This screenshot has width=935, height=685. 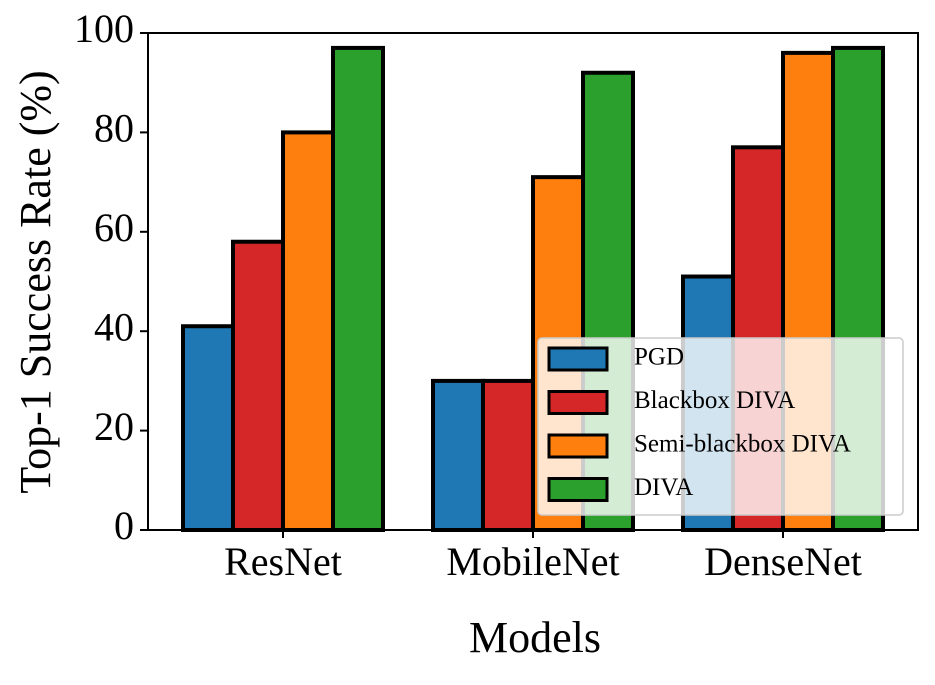 What do you see at coordinates (114, 426) in the screenshot?
I see `y-tick-label: 20` at bounding box center [114, 426].